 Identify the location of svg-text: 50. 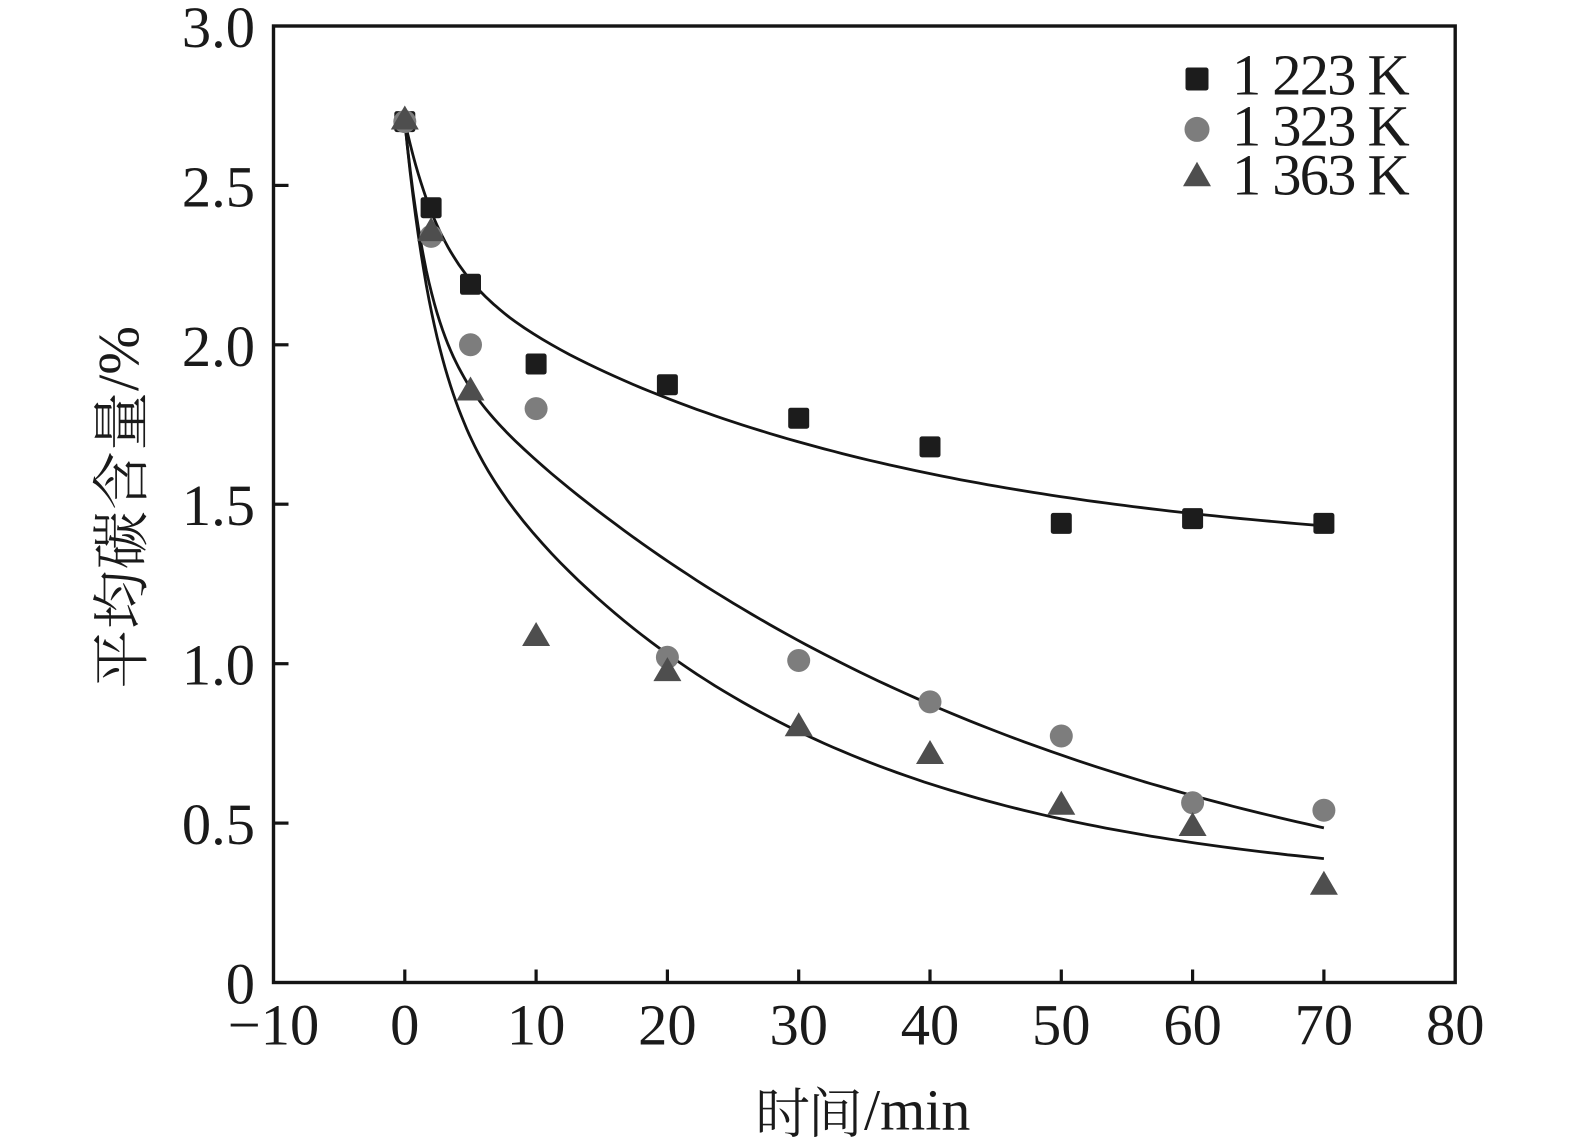
(1061, 1025).